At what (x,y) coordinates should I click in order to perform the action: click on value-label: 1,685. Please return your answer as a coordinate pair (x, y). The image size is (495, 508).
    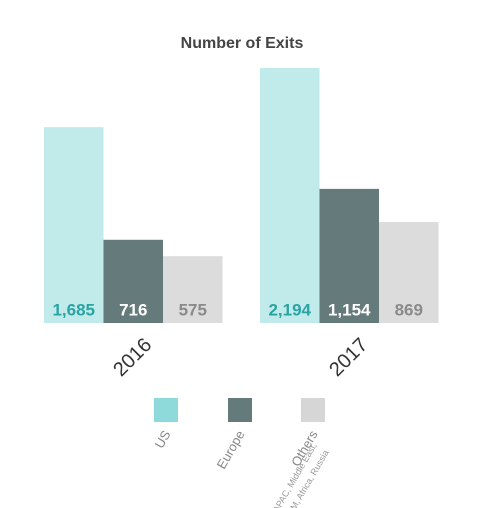
    Looking at the image, I should click on (73, 309).